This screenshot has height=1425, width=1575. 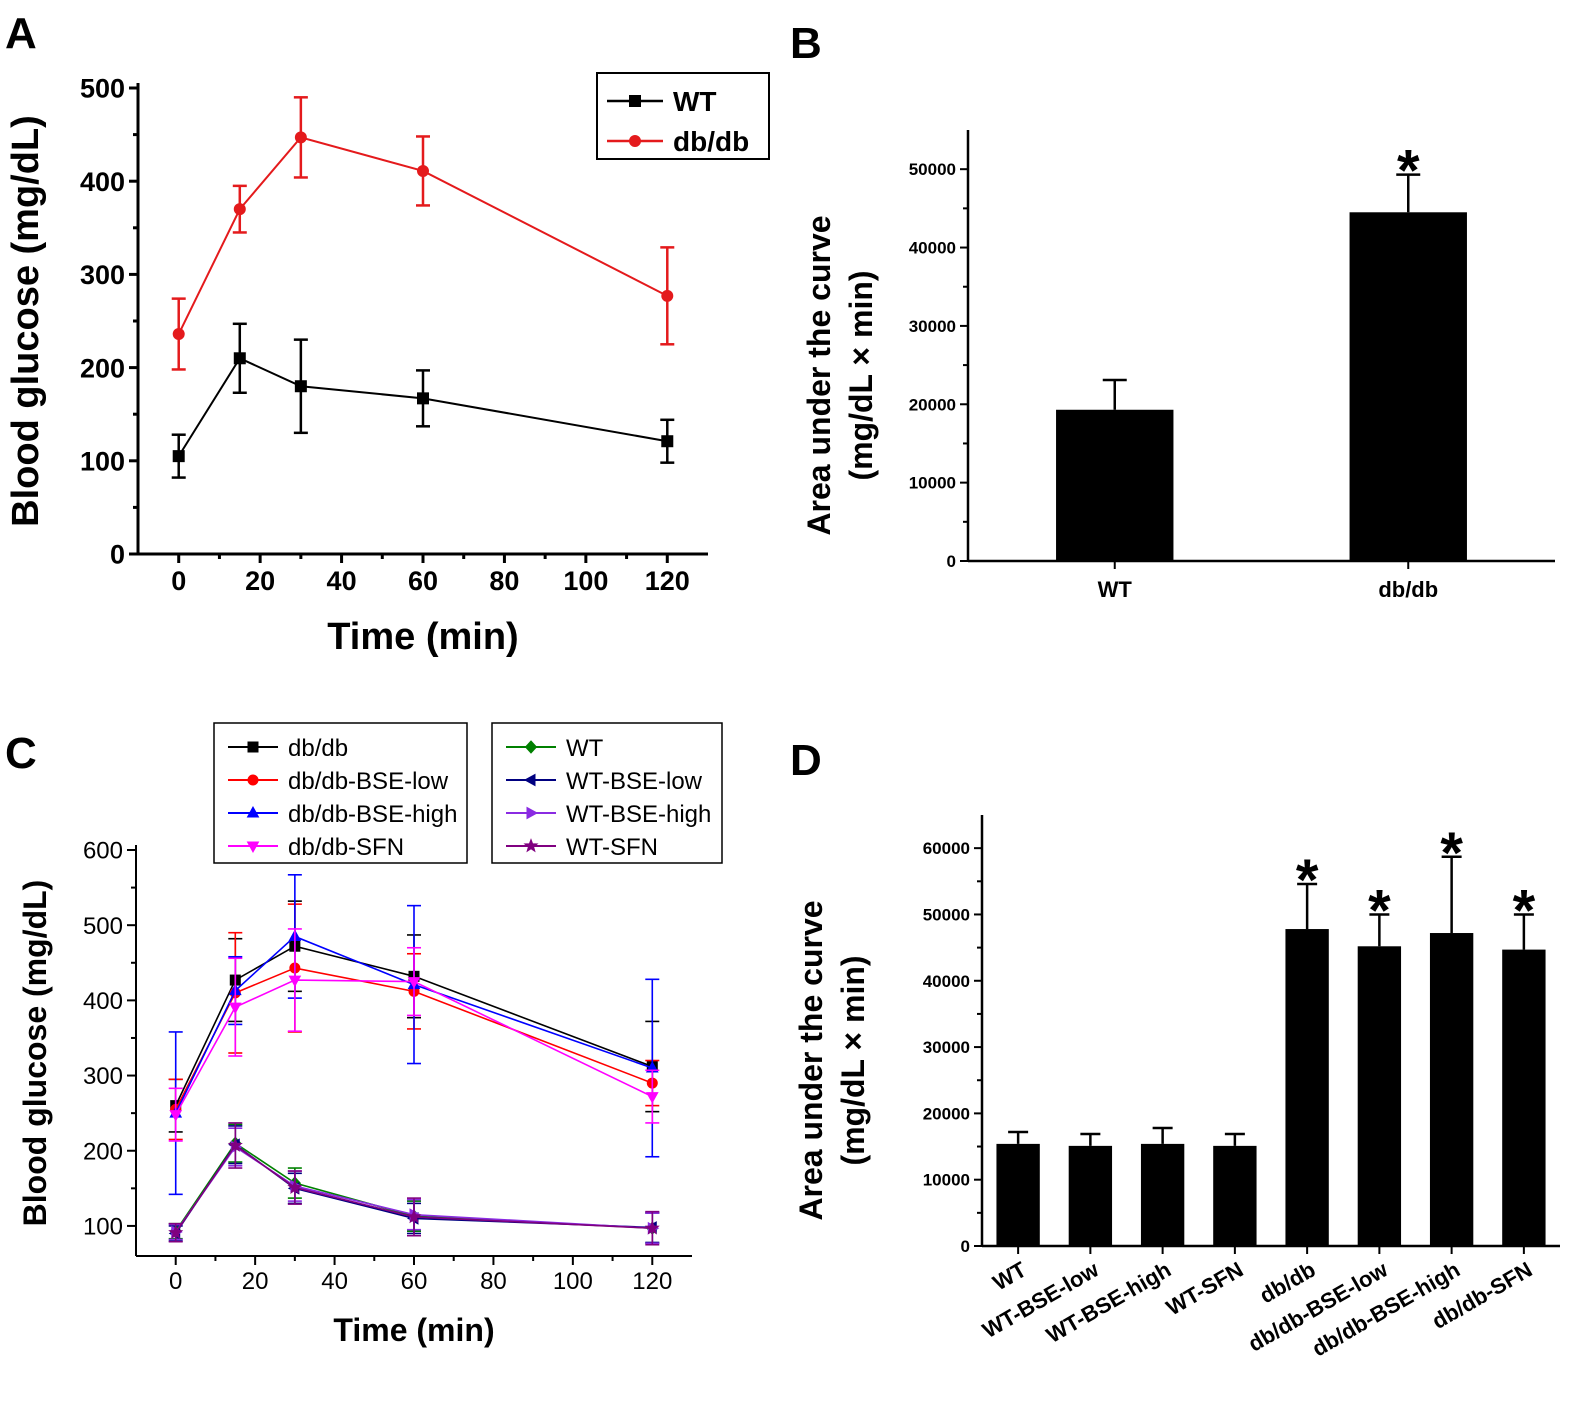 What do you see at coordinates (253, 780) in the screenshot?
I see `legend-marker-db-db-bse-low` at bounding box center [253, 780].